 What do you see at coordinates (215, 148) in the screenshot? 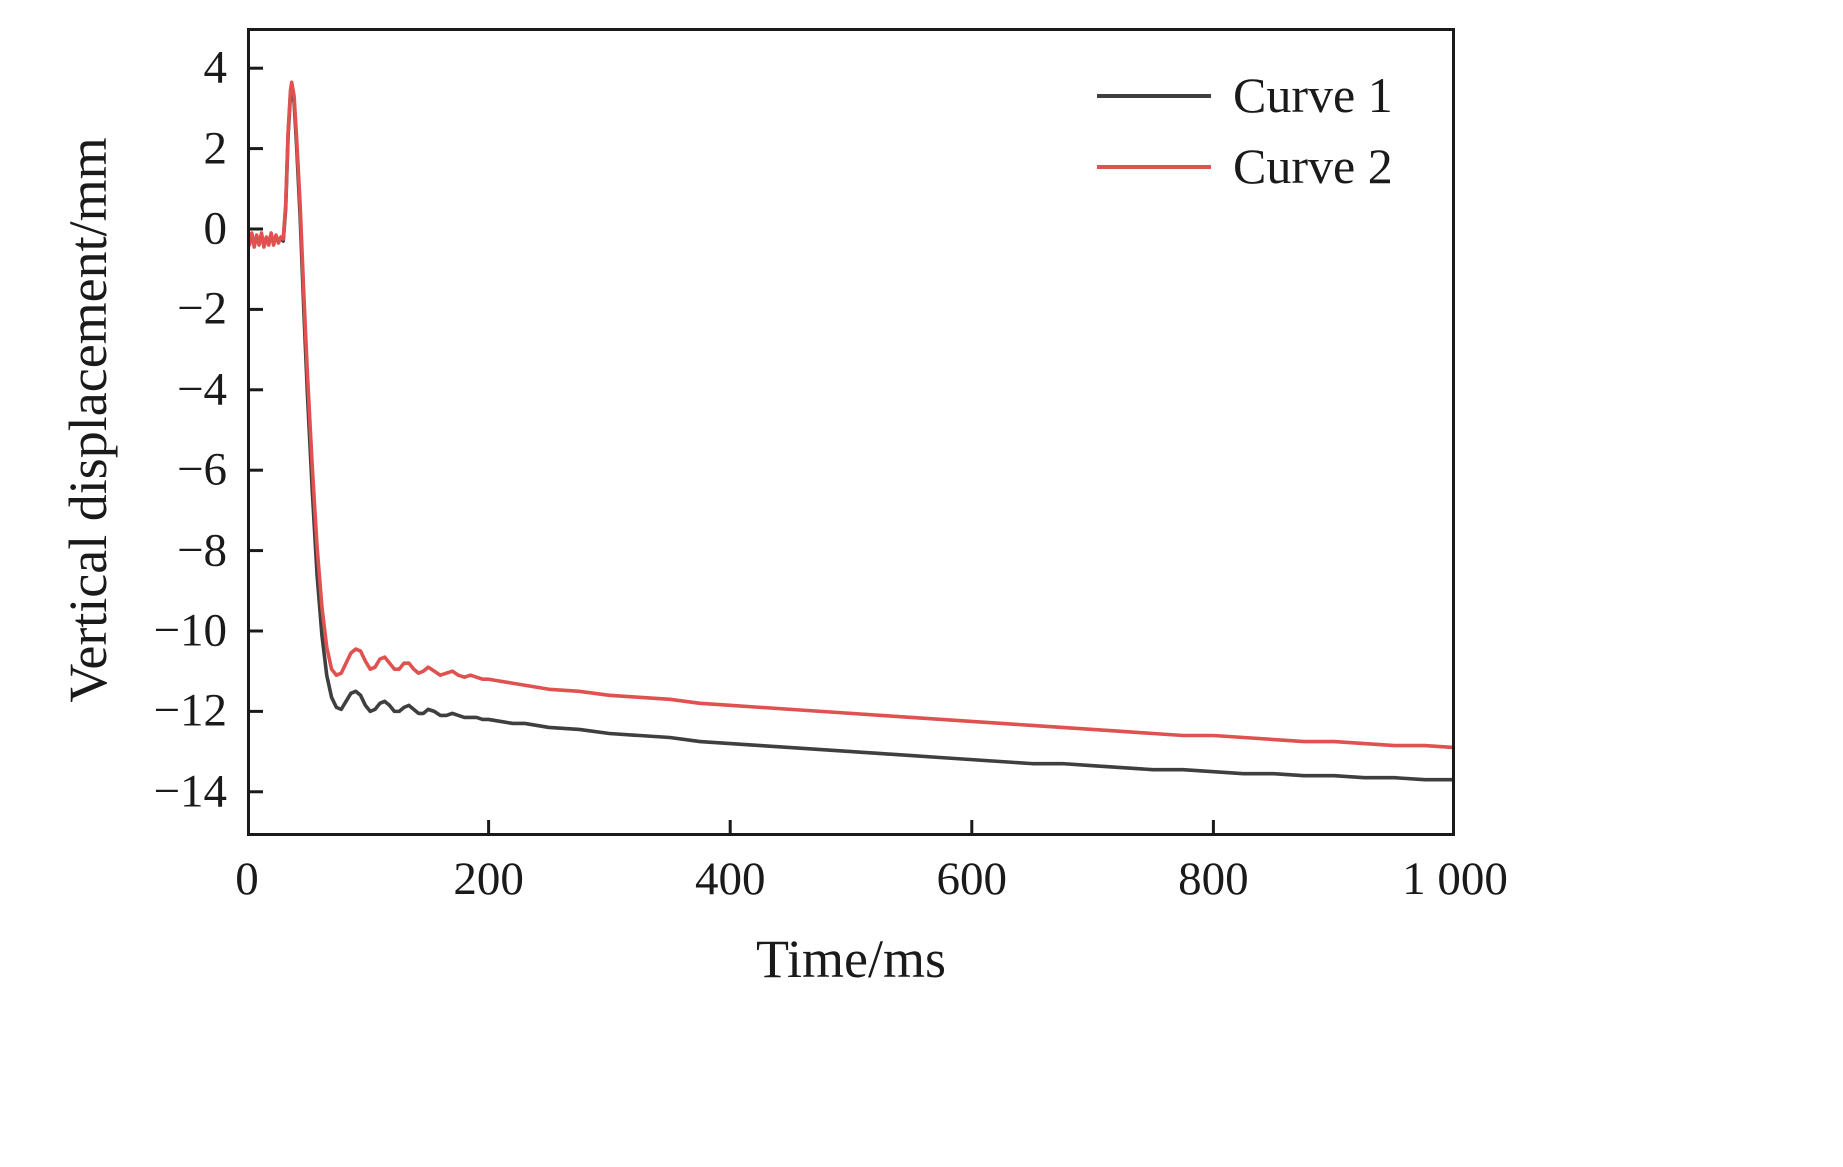
I see `y-tick-label: 2` at bounding box center [215, 148].